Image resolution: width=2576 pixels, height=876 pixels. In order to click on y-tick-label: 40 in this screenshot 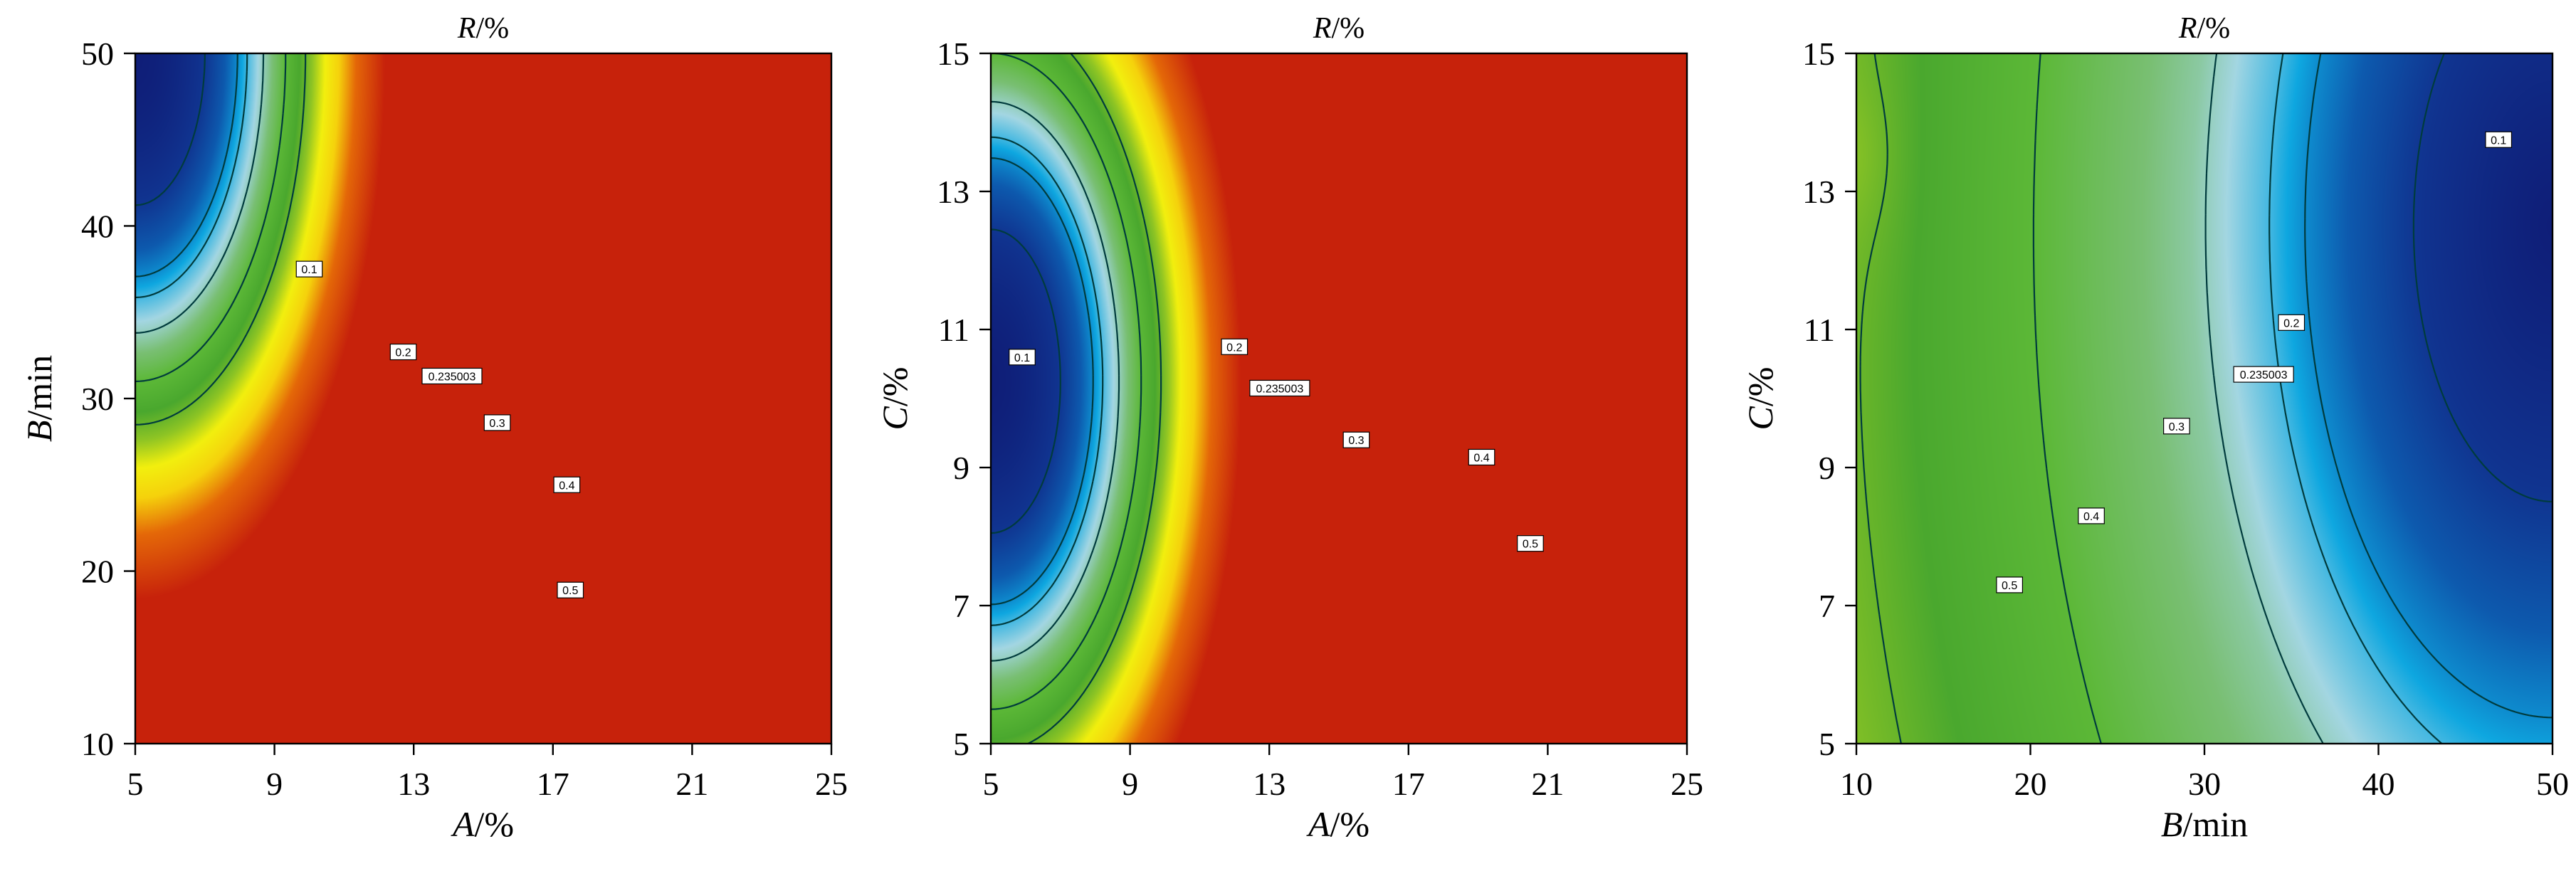, I will do `click(98, 227)`.